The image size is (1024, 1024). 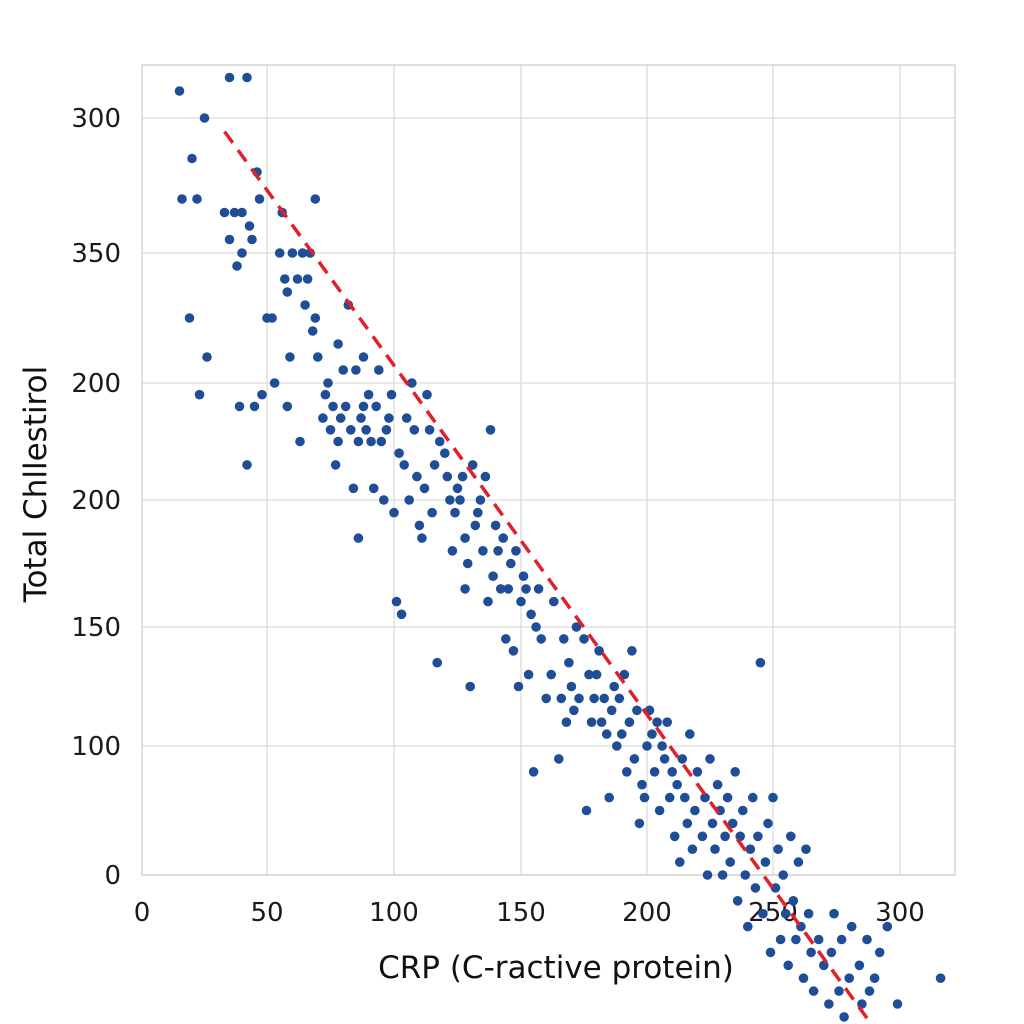 What do you see at coordinates (394, 913) in the screenshot?
I see `x-tick-label: 100` at bounding box center [394, 913].